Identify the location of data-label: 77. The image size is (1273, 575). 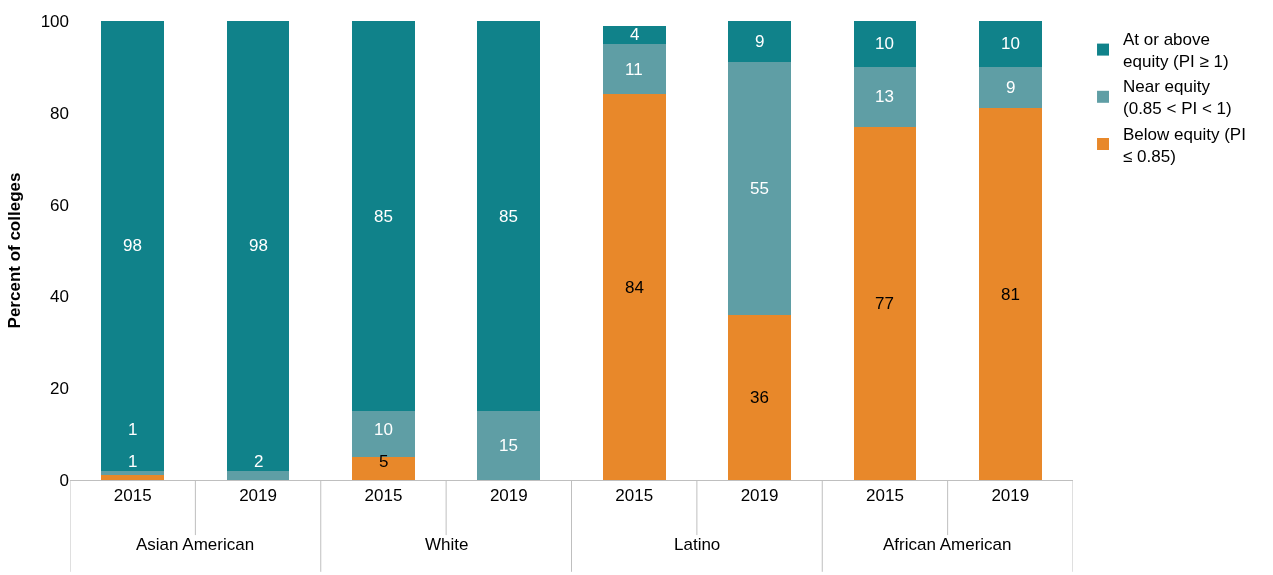
(884, 303).